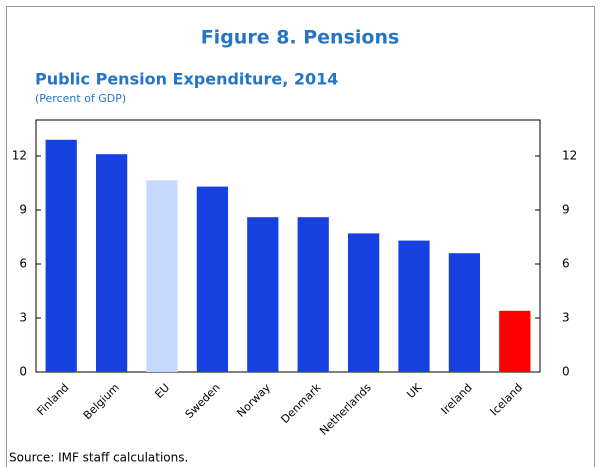 The image size is (601, 467). What do you see at coordinates (566, 318) in the screenshot?
I see `y2-tick-label: 3` at bounding box center [566, 318].